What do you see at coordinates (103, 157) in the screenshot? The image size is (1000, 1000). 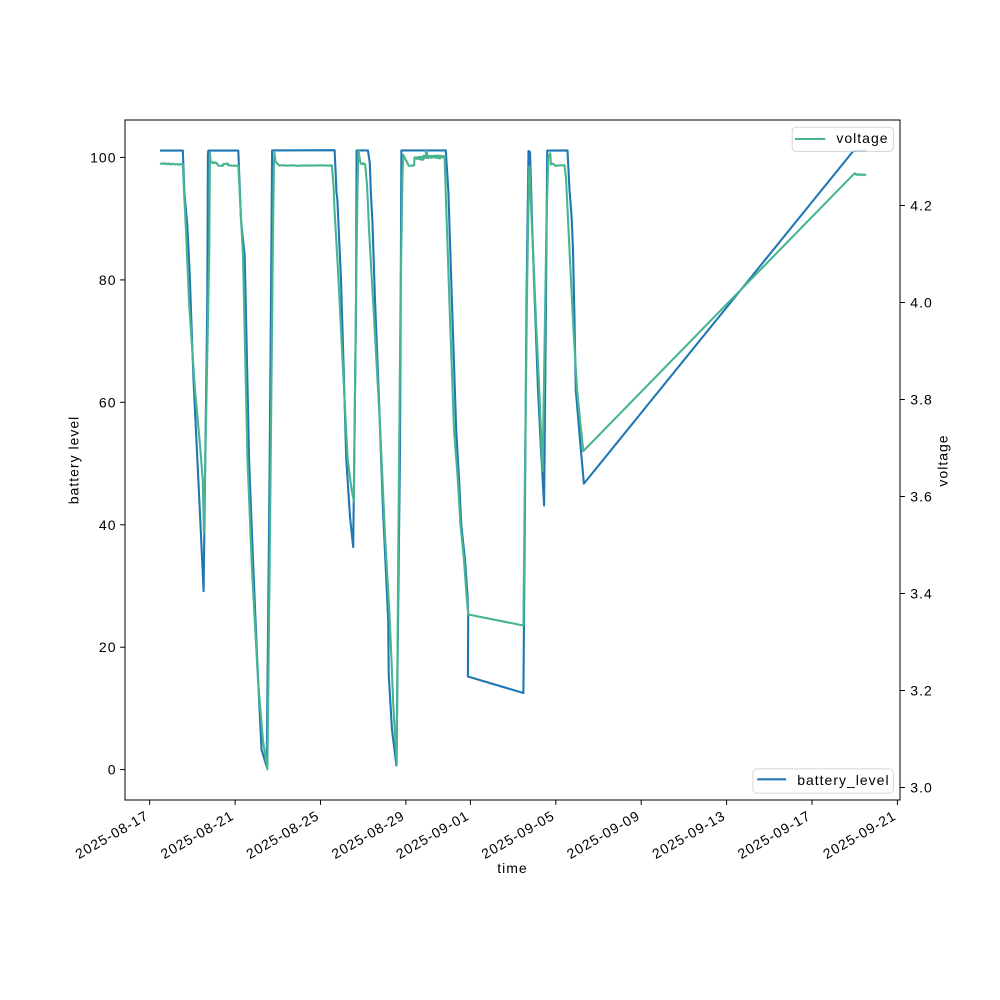 I see `svg-text: 100` at bounding box center [103, 157].